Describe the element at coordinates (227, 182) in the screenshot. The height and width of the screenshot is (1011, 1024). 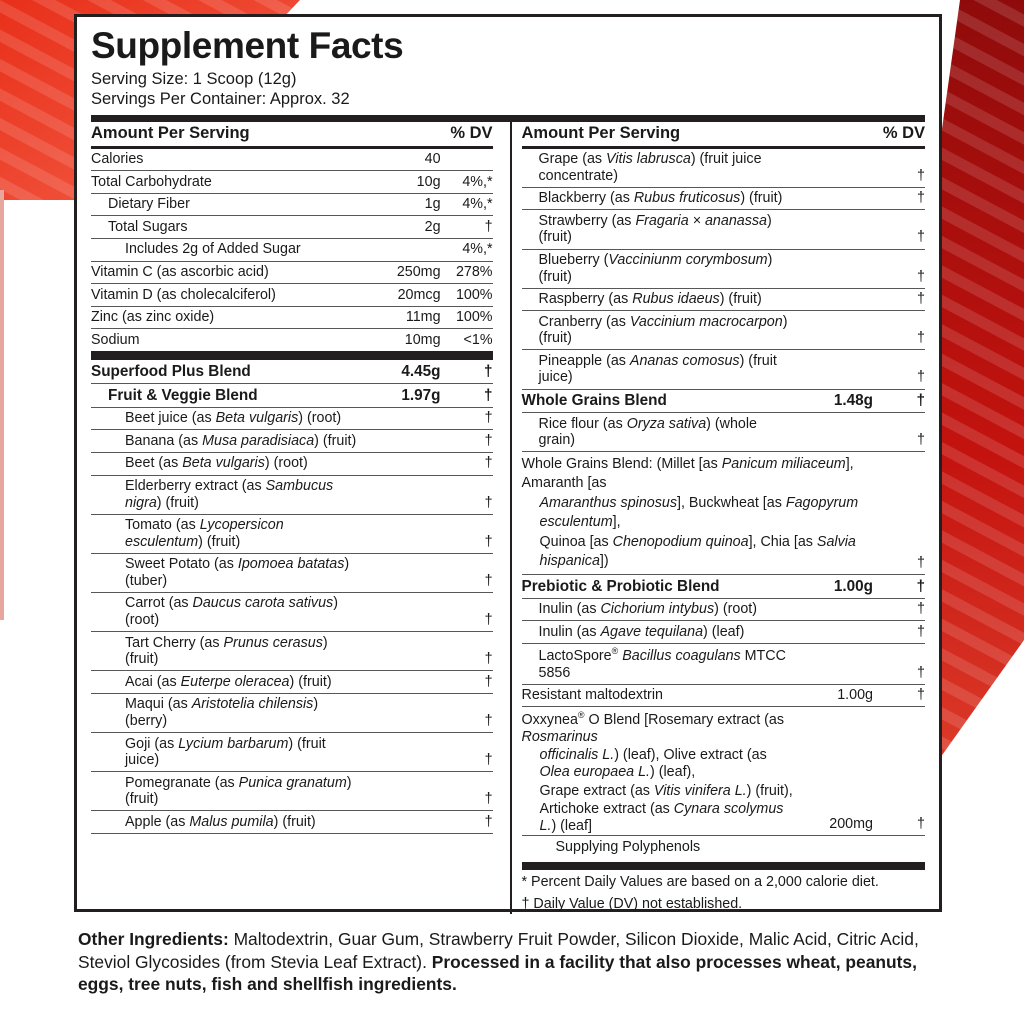
I see `row-name: Total Carbohydrate` at that location.